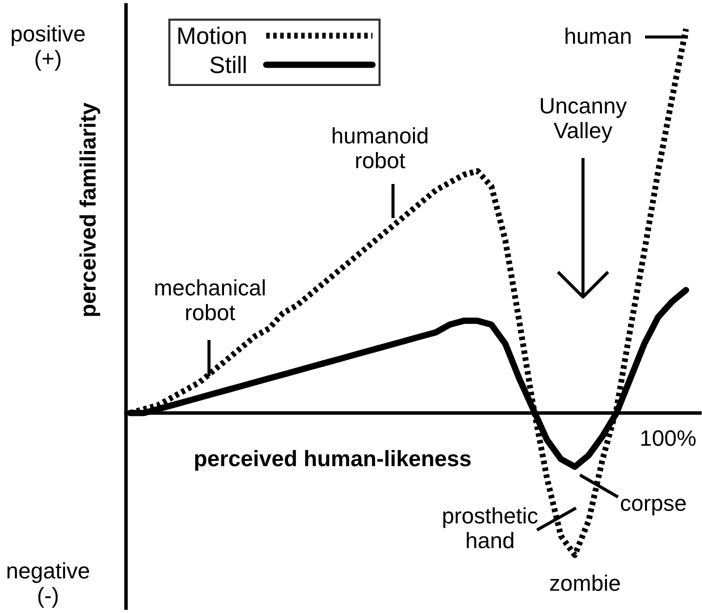 This screenshot has height=613, width=702. Describe the element at coordinates (228, 65) in the screenshot. I see `legend-label: Still` at that location.